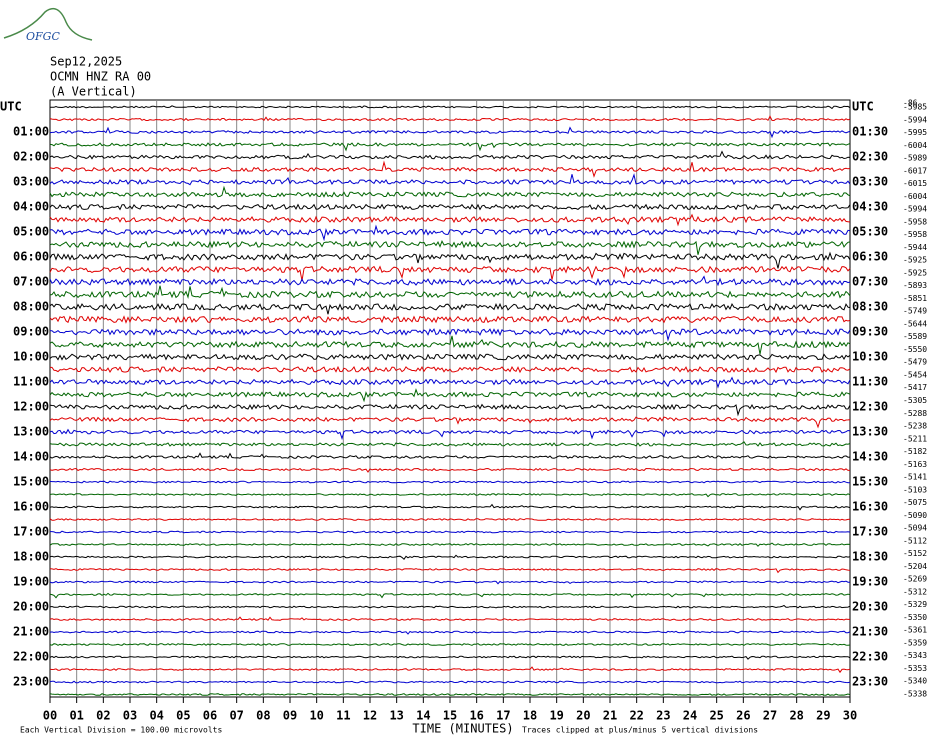 The width and height of the screenshot is (930, 748). What do you see at coordinates (915, 170) in the screenshot?
I see `offset-label: -6017` at bounding box center [915, 170].